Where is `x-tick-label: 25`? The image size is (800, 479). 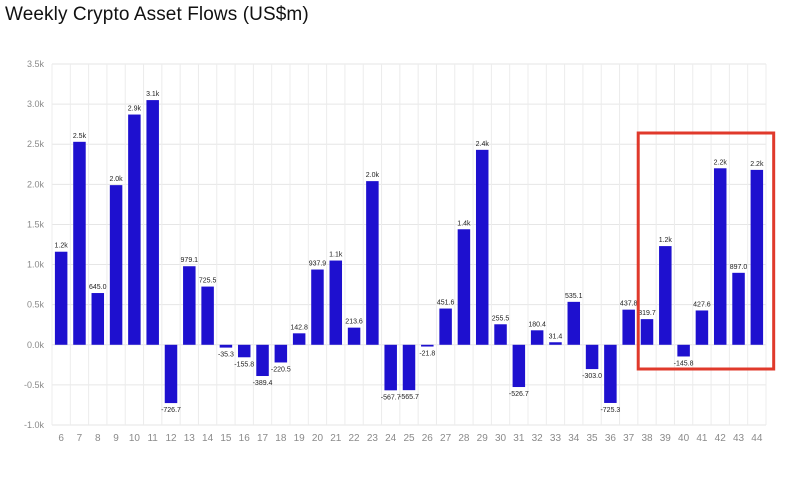 x-tick-label: 25 is located at coordinates (409, 438).